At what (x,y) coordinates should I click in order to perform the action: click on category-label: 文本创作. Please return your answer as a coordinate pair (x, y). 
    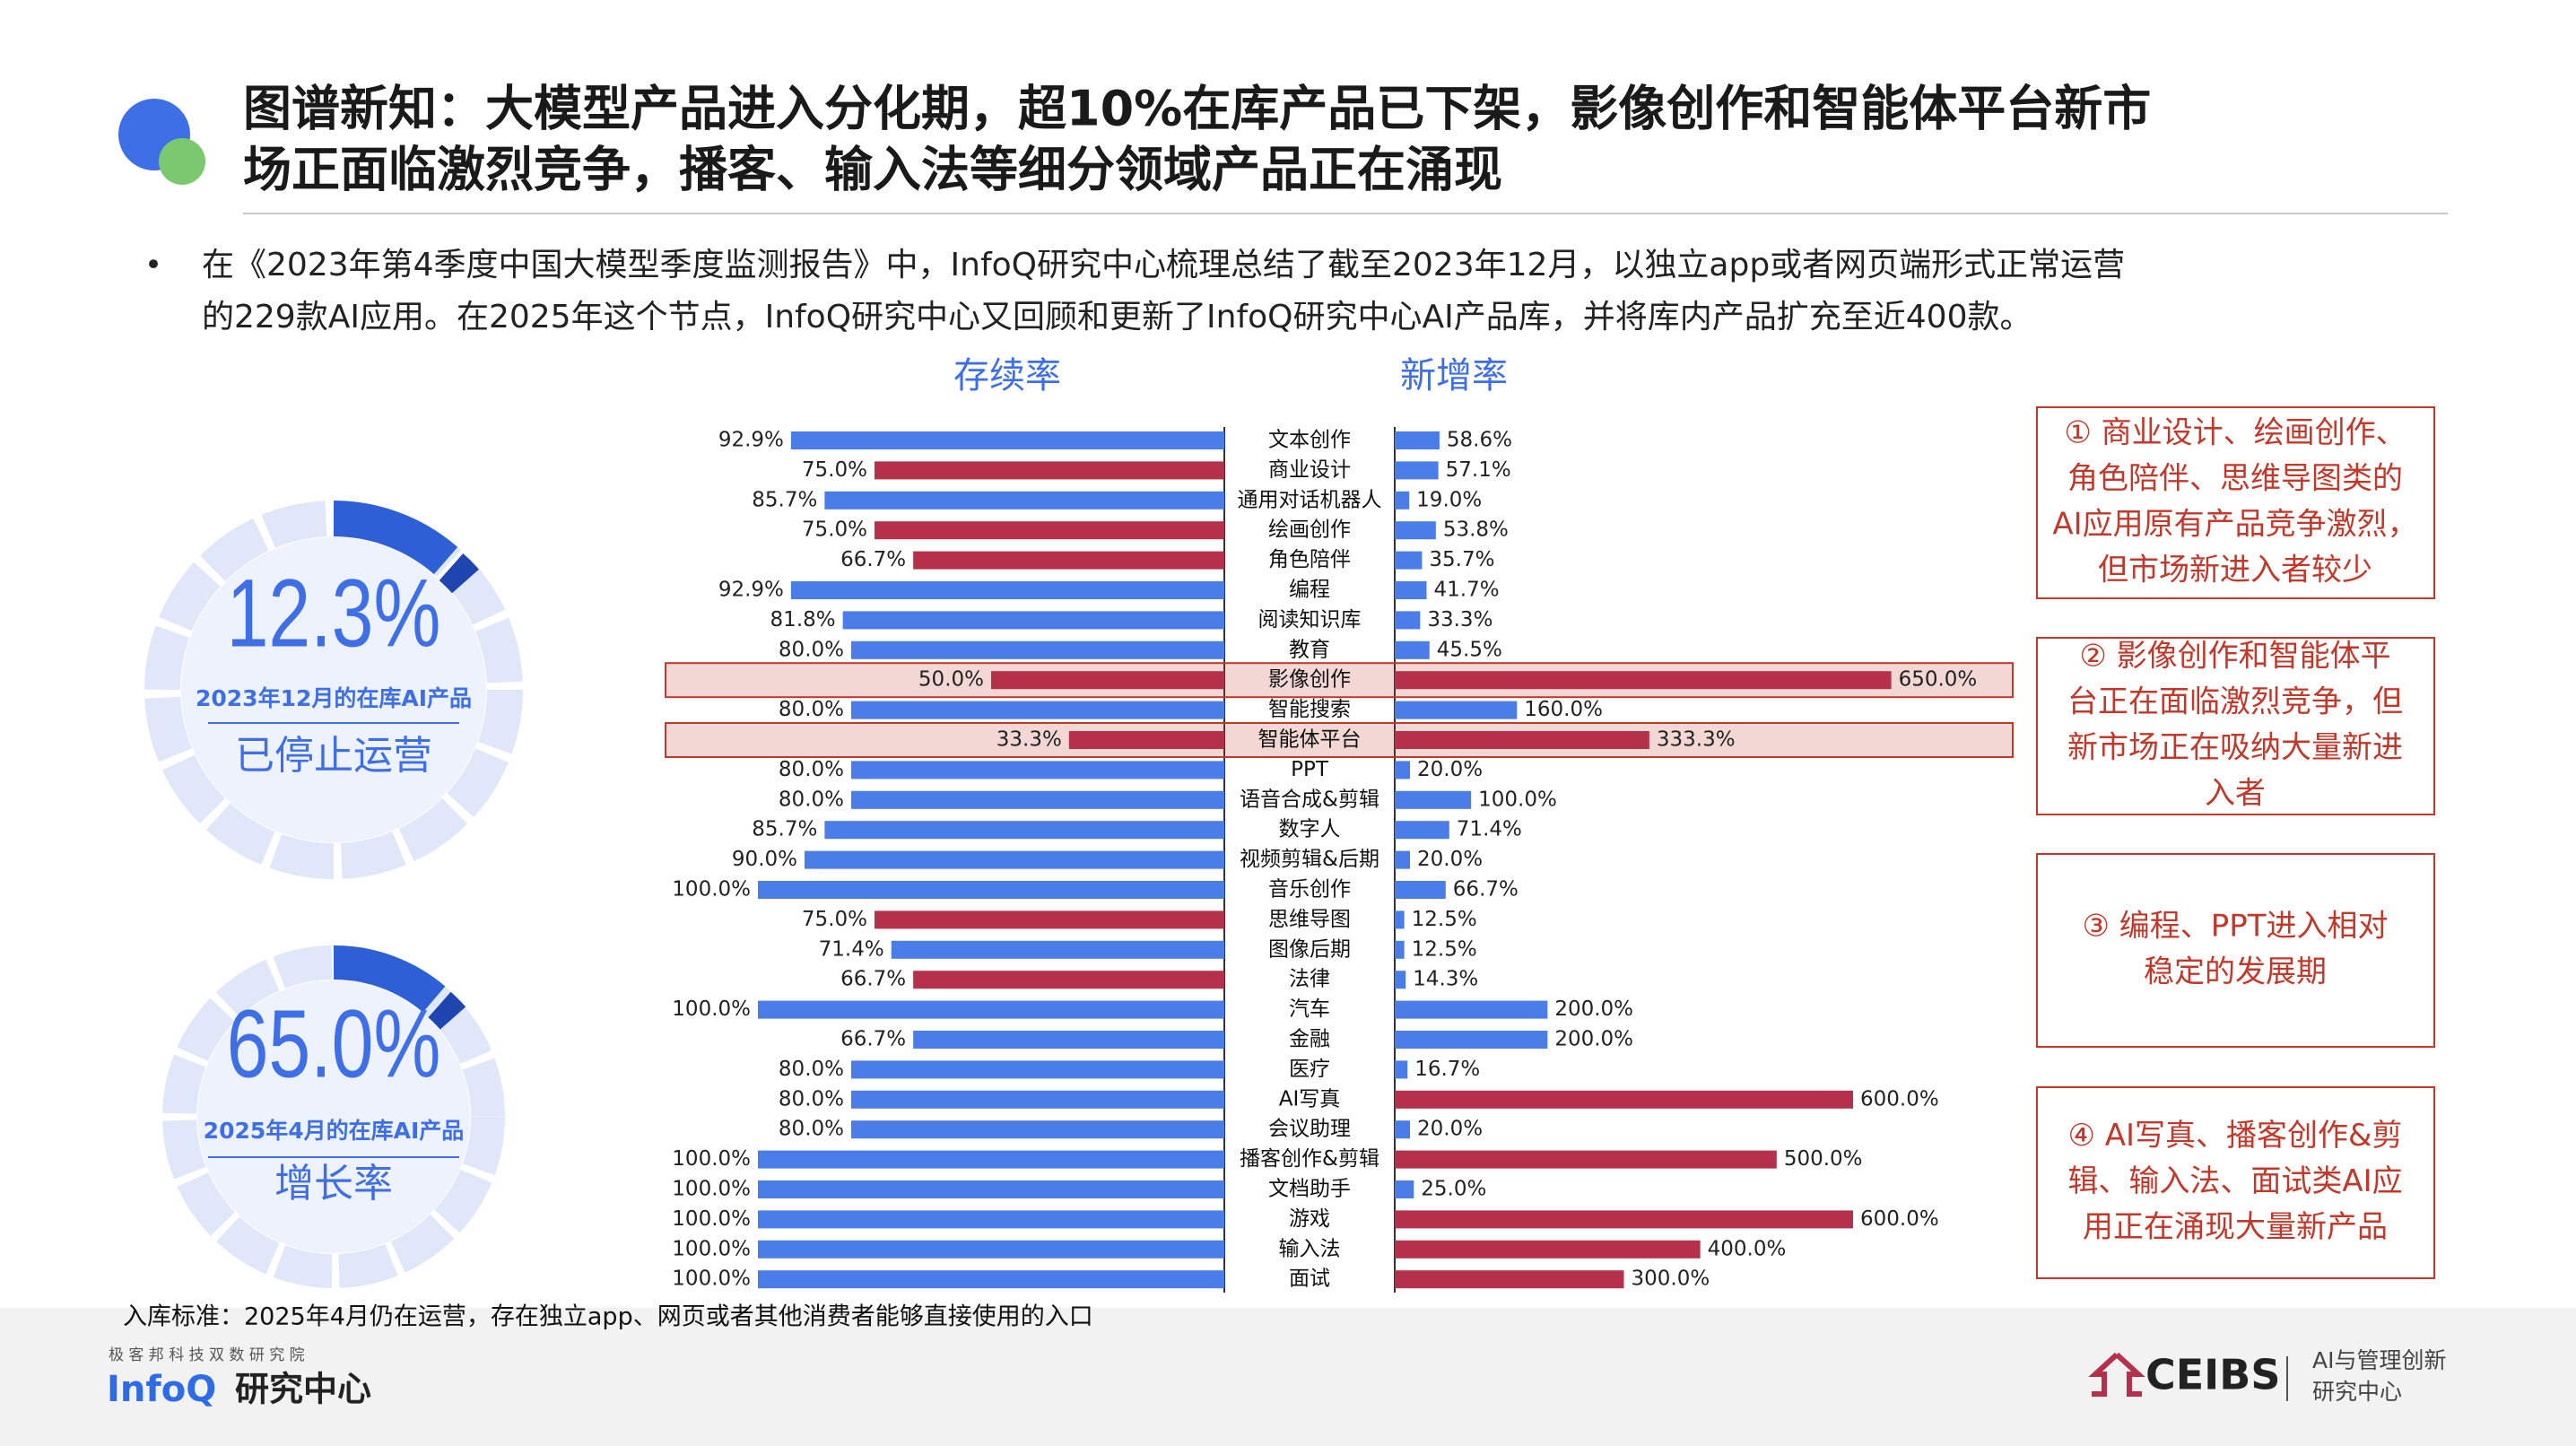
    Looking at the image, I should click on (1309, 440).